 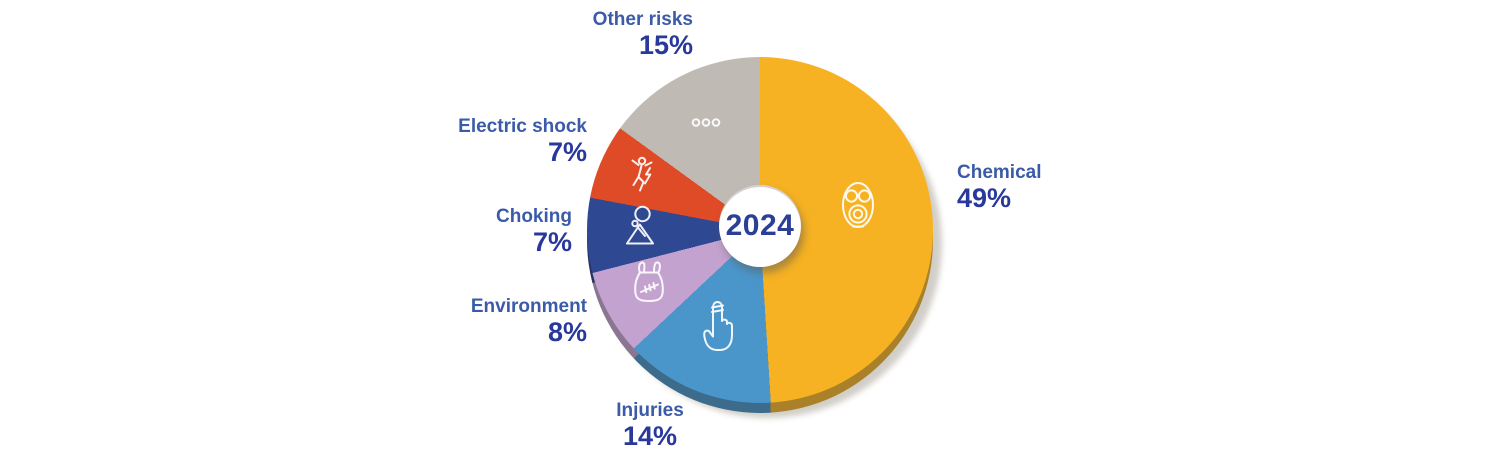 I want to click on slice-pct-text: 49%, so click(x=984, y=198).